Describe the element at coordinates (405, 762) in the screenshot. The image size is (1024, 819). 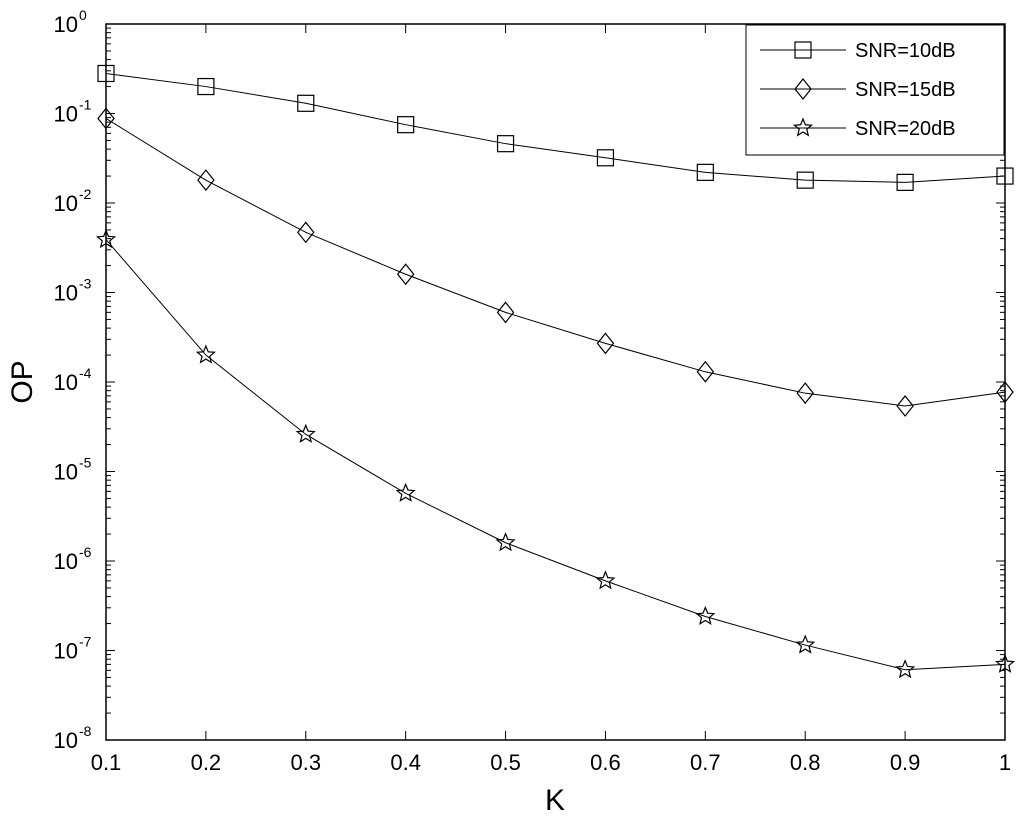
I see `x-tick-label: 0.4` at that location.